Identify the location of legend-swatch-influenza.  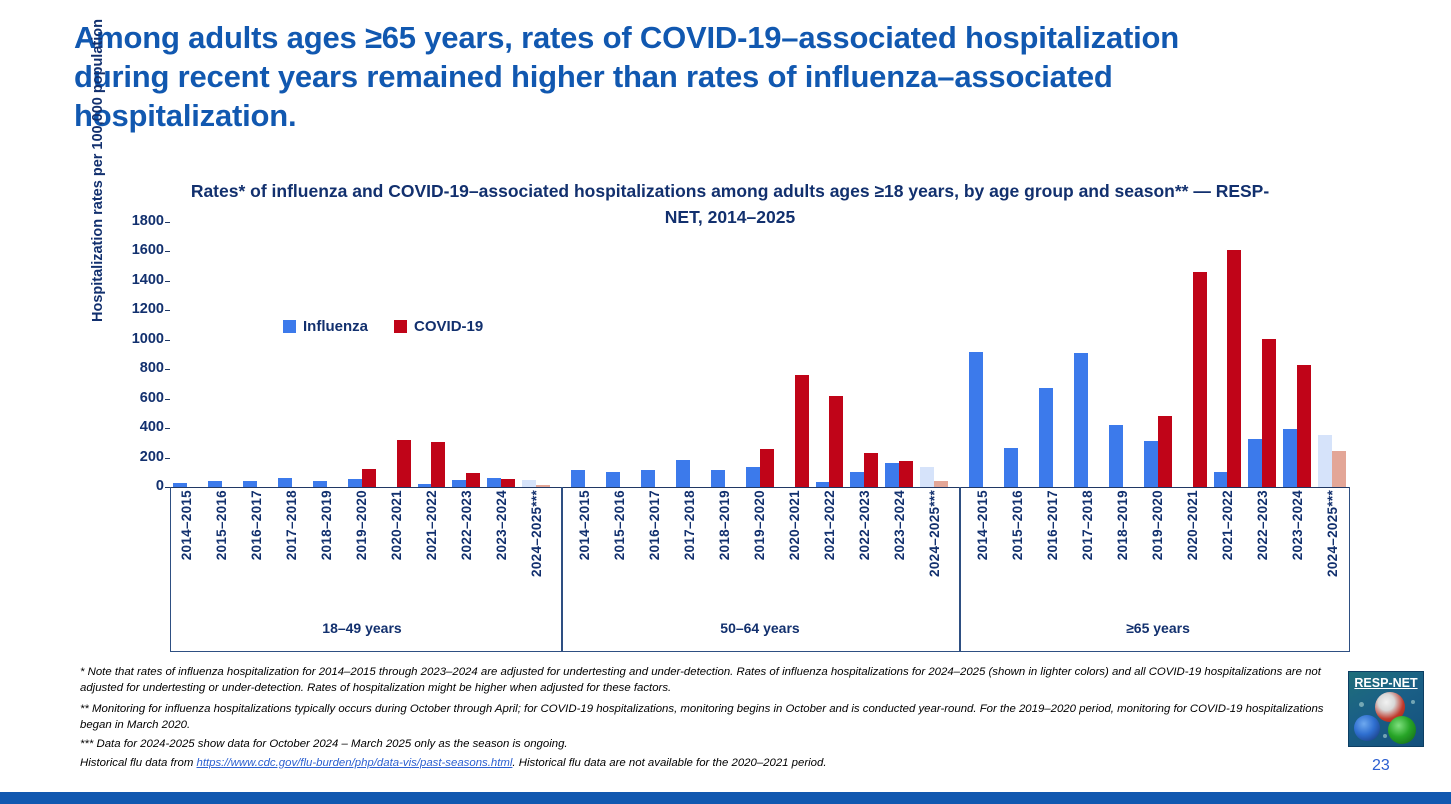
(289, 326).